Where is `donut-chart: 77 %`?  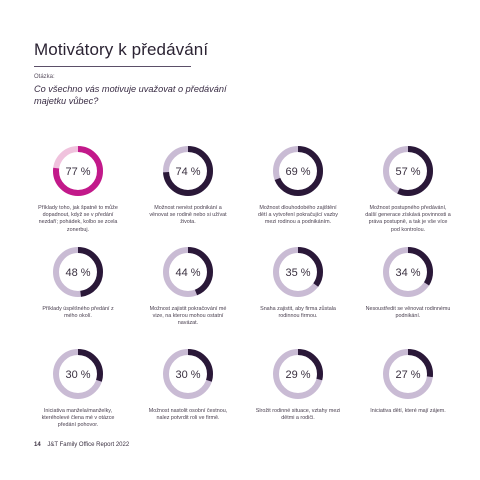 donut-chart: 77 % is located at coordinates (78, 171).